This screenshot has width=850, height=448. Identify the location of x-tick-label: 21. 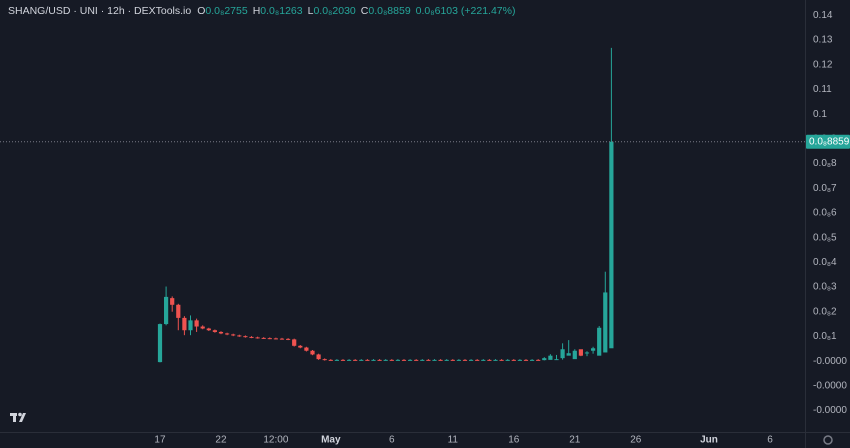
(575, 440).